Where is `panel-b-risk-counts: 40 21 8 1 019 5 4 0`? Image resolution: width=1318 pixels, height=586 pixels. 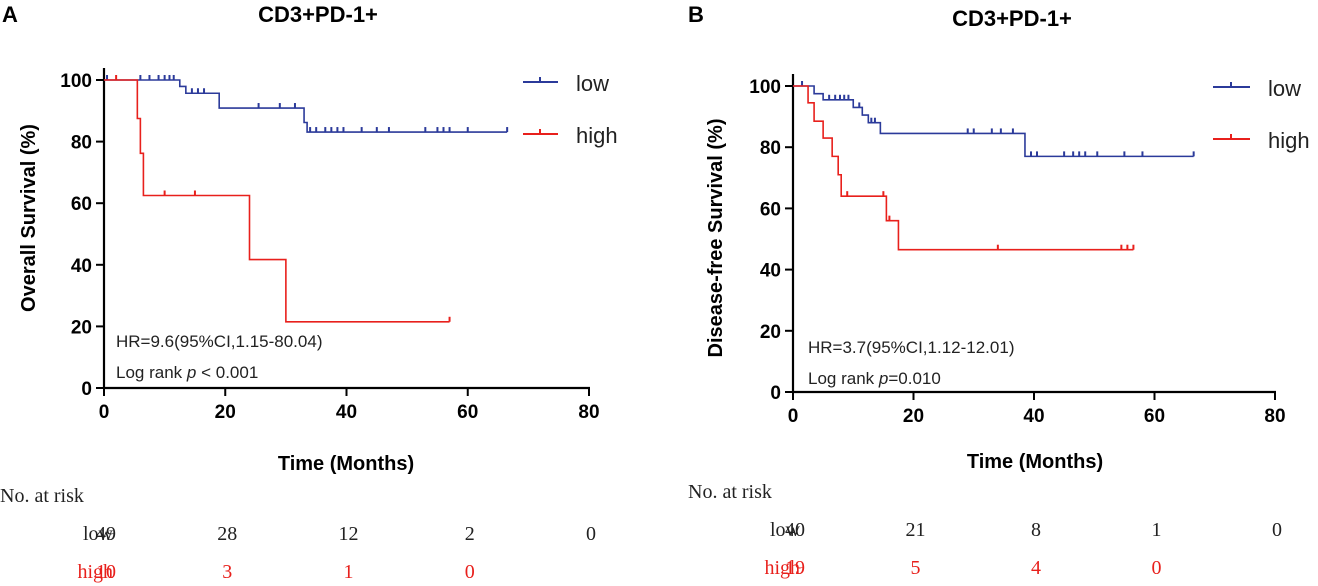
panel-b-risk-counts: 40 21 8 1 019 5 4 0 is located at coordinates (1033, 549).